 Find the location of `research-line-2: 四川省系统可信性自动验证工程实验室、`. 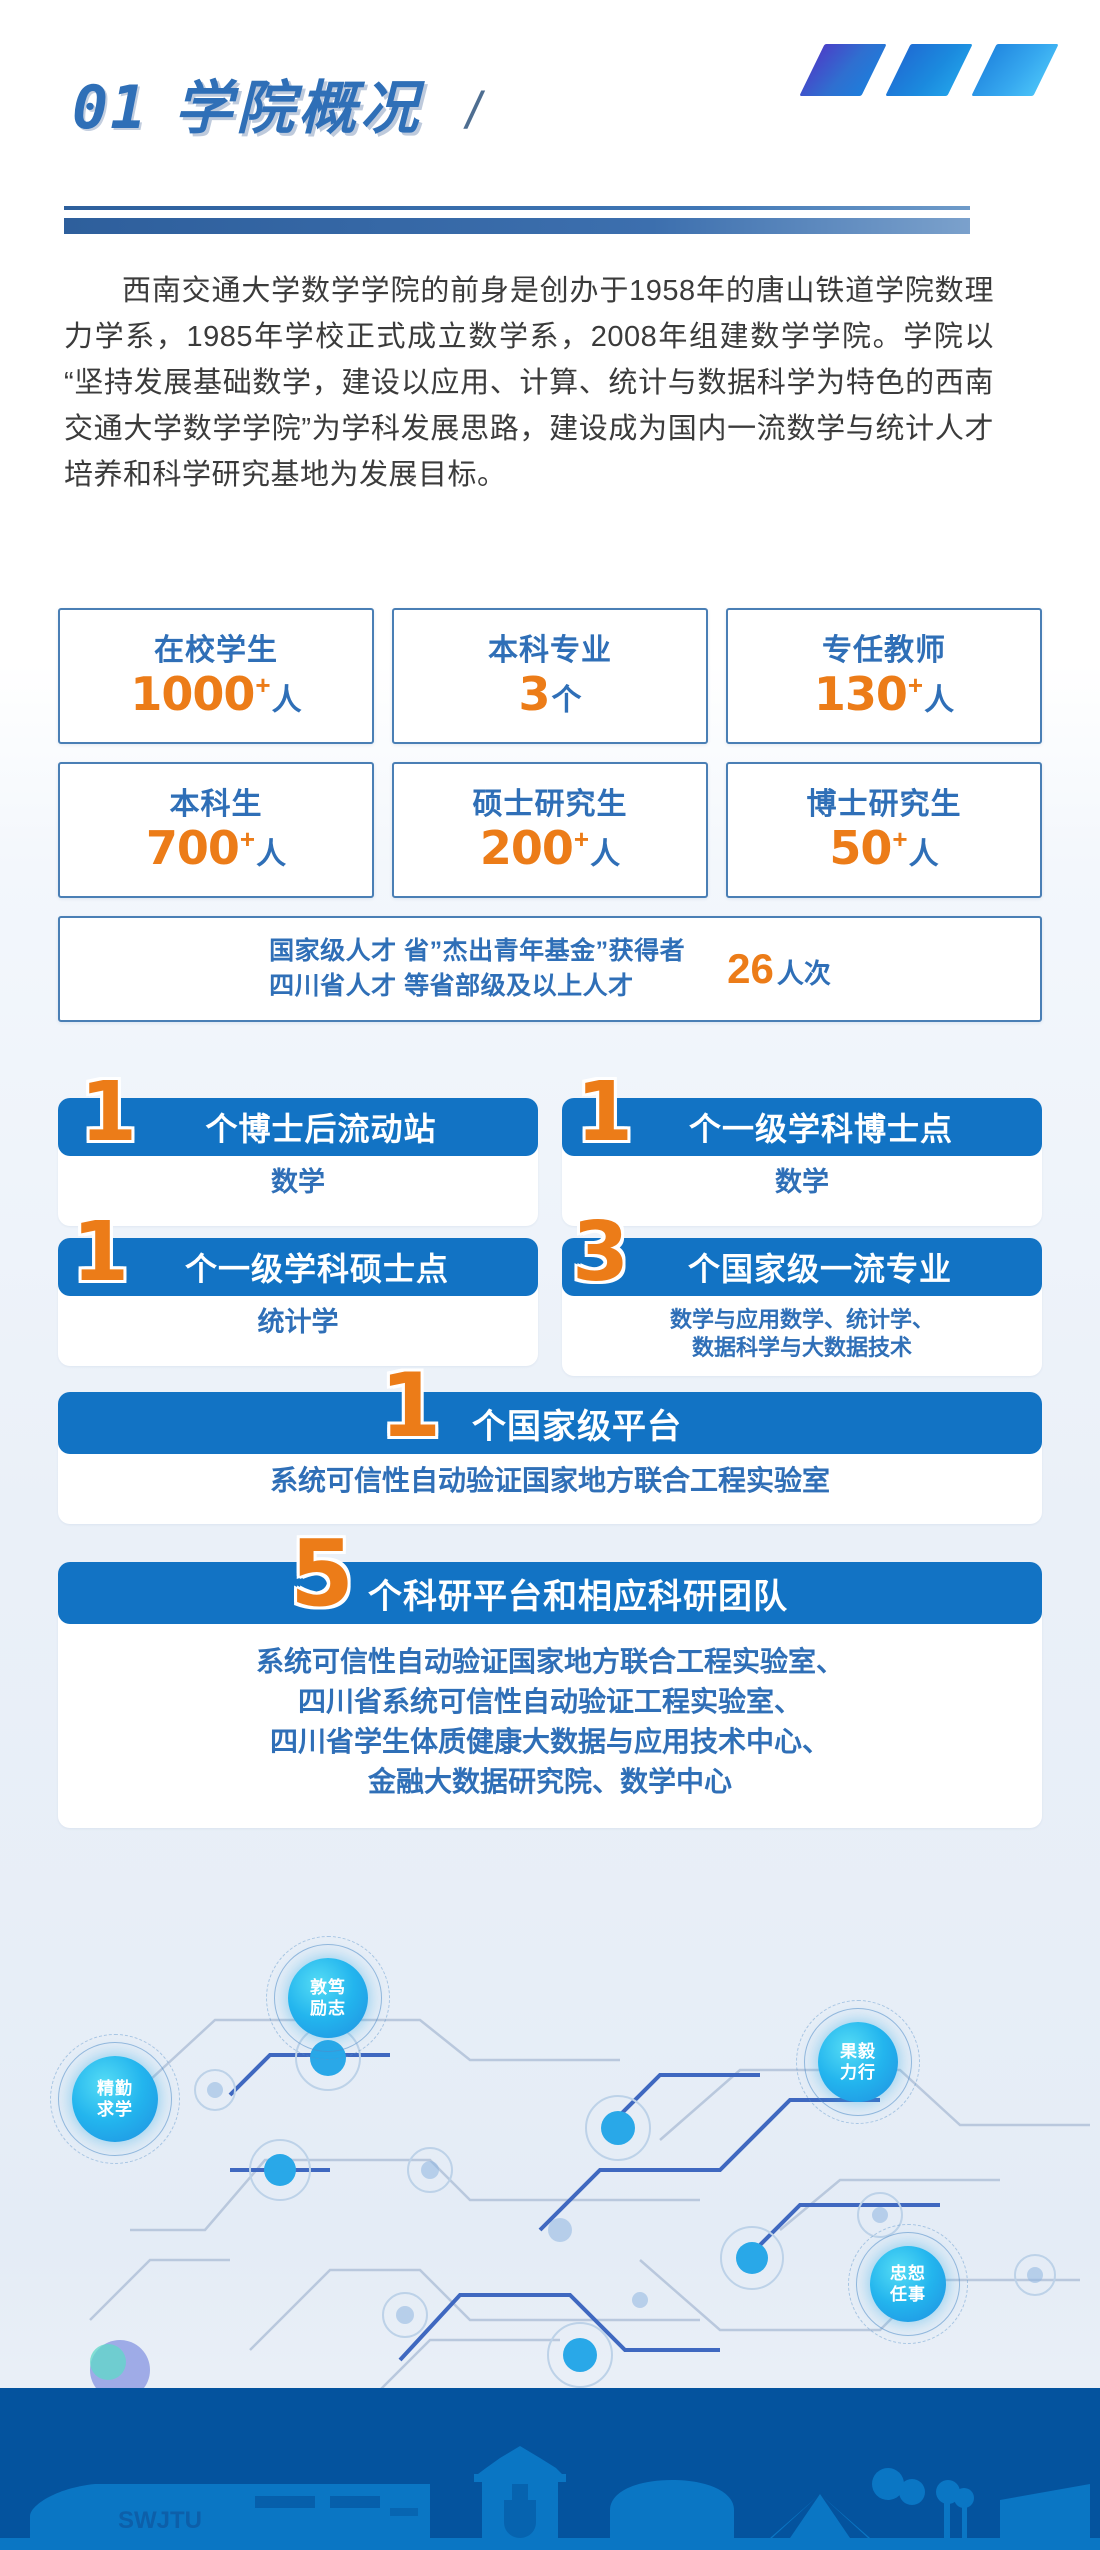

research-line-2: 四川省系统可信性自动验证工程实验室、 is located at coordinates (549, 1701).